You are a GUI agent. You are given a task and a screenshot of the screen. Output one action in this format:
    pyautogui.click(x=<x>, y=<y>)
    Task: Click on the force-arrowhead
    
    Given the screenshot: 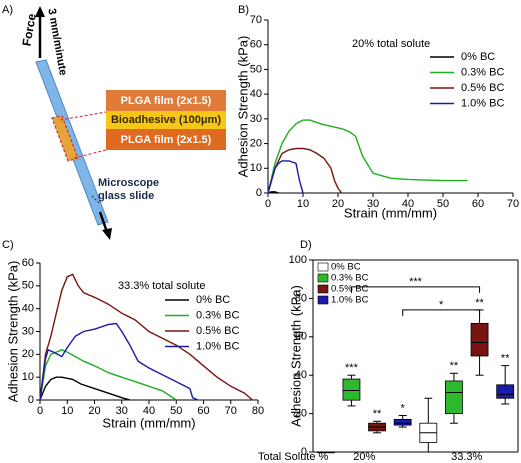 What is the action you would take?
    pyautogui.click(x=40, y=11)
    